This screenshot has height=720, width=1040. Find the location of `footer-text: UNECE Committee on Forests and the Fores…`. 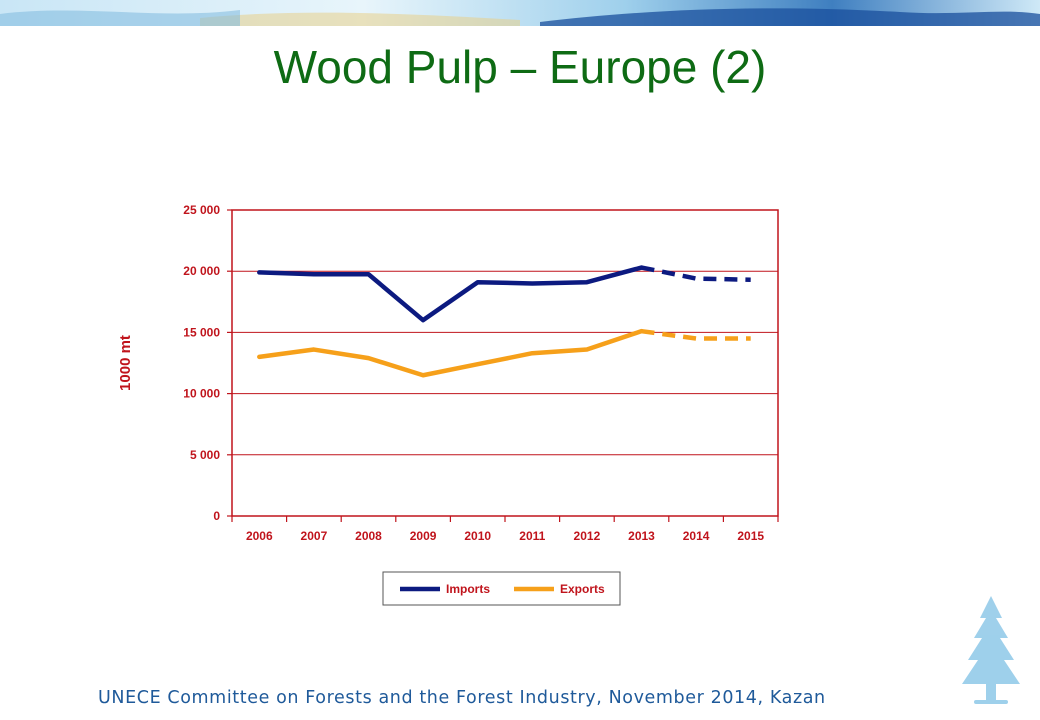

footer-text: UNECE Committee on Forests and the Fores… is located at coordinates (462, 698).